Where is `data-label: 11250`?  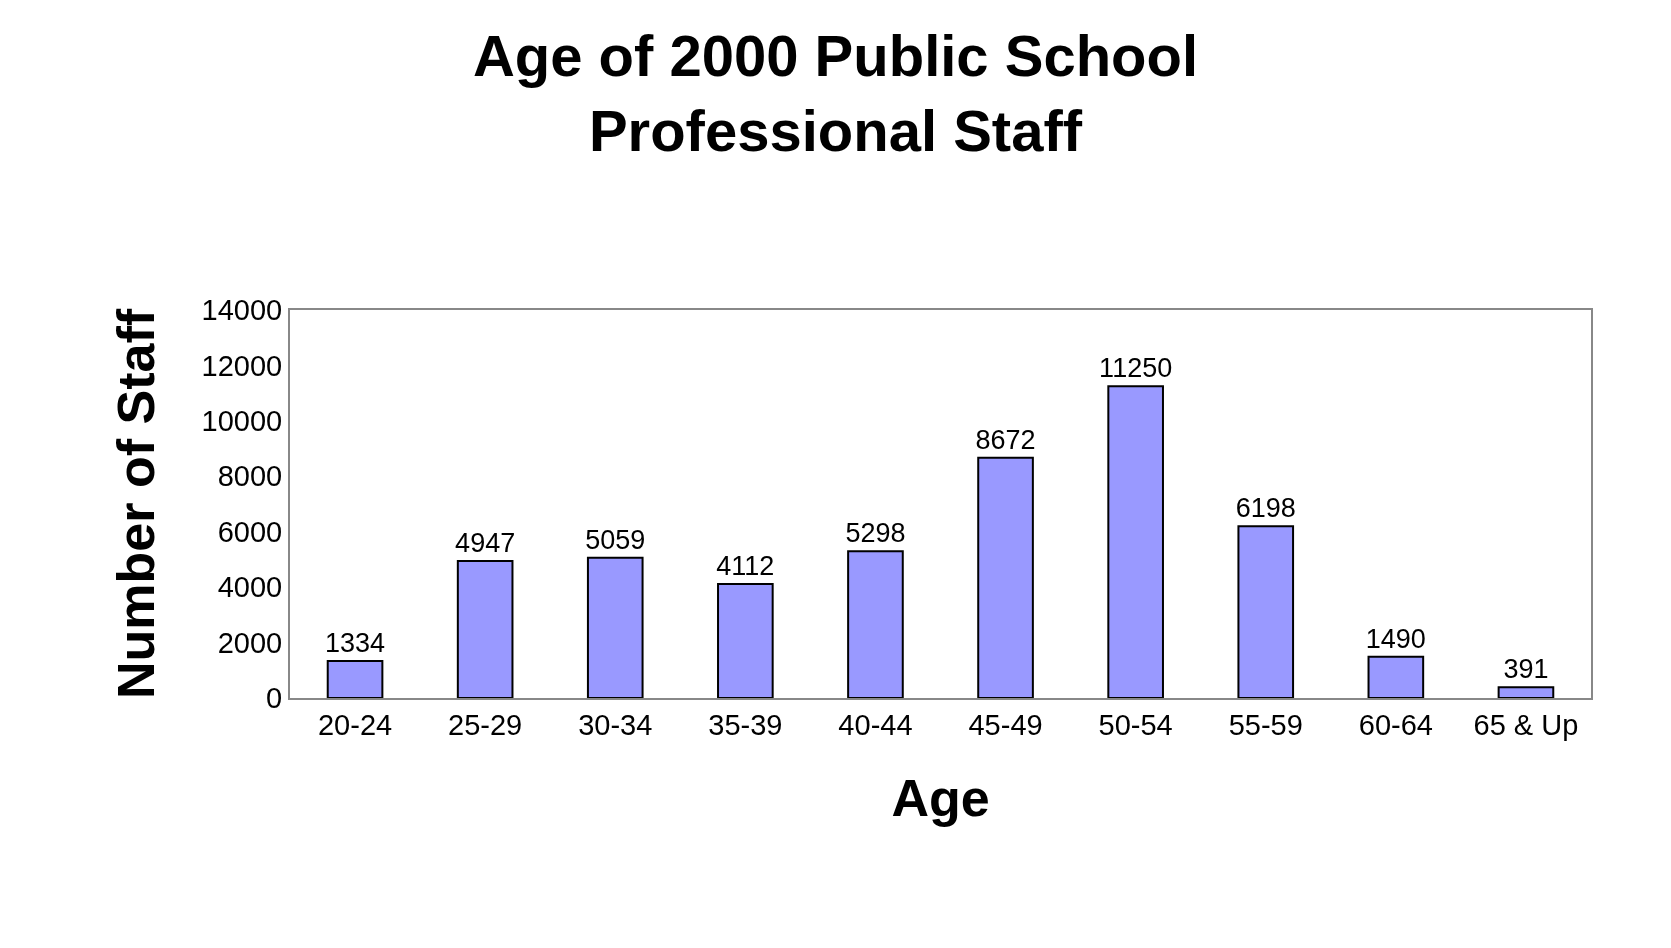 data-label: 11250 is located at coordinates (1136, 368).